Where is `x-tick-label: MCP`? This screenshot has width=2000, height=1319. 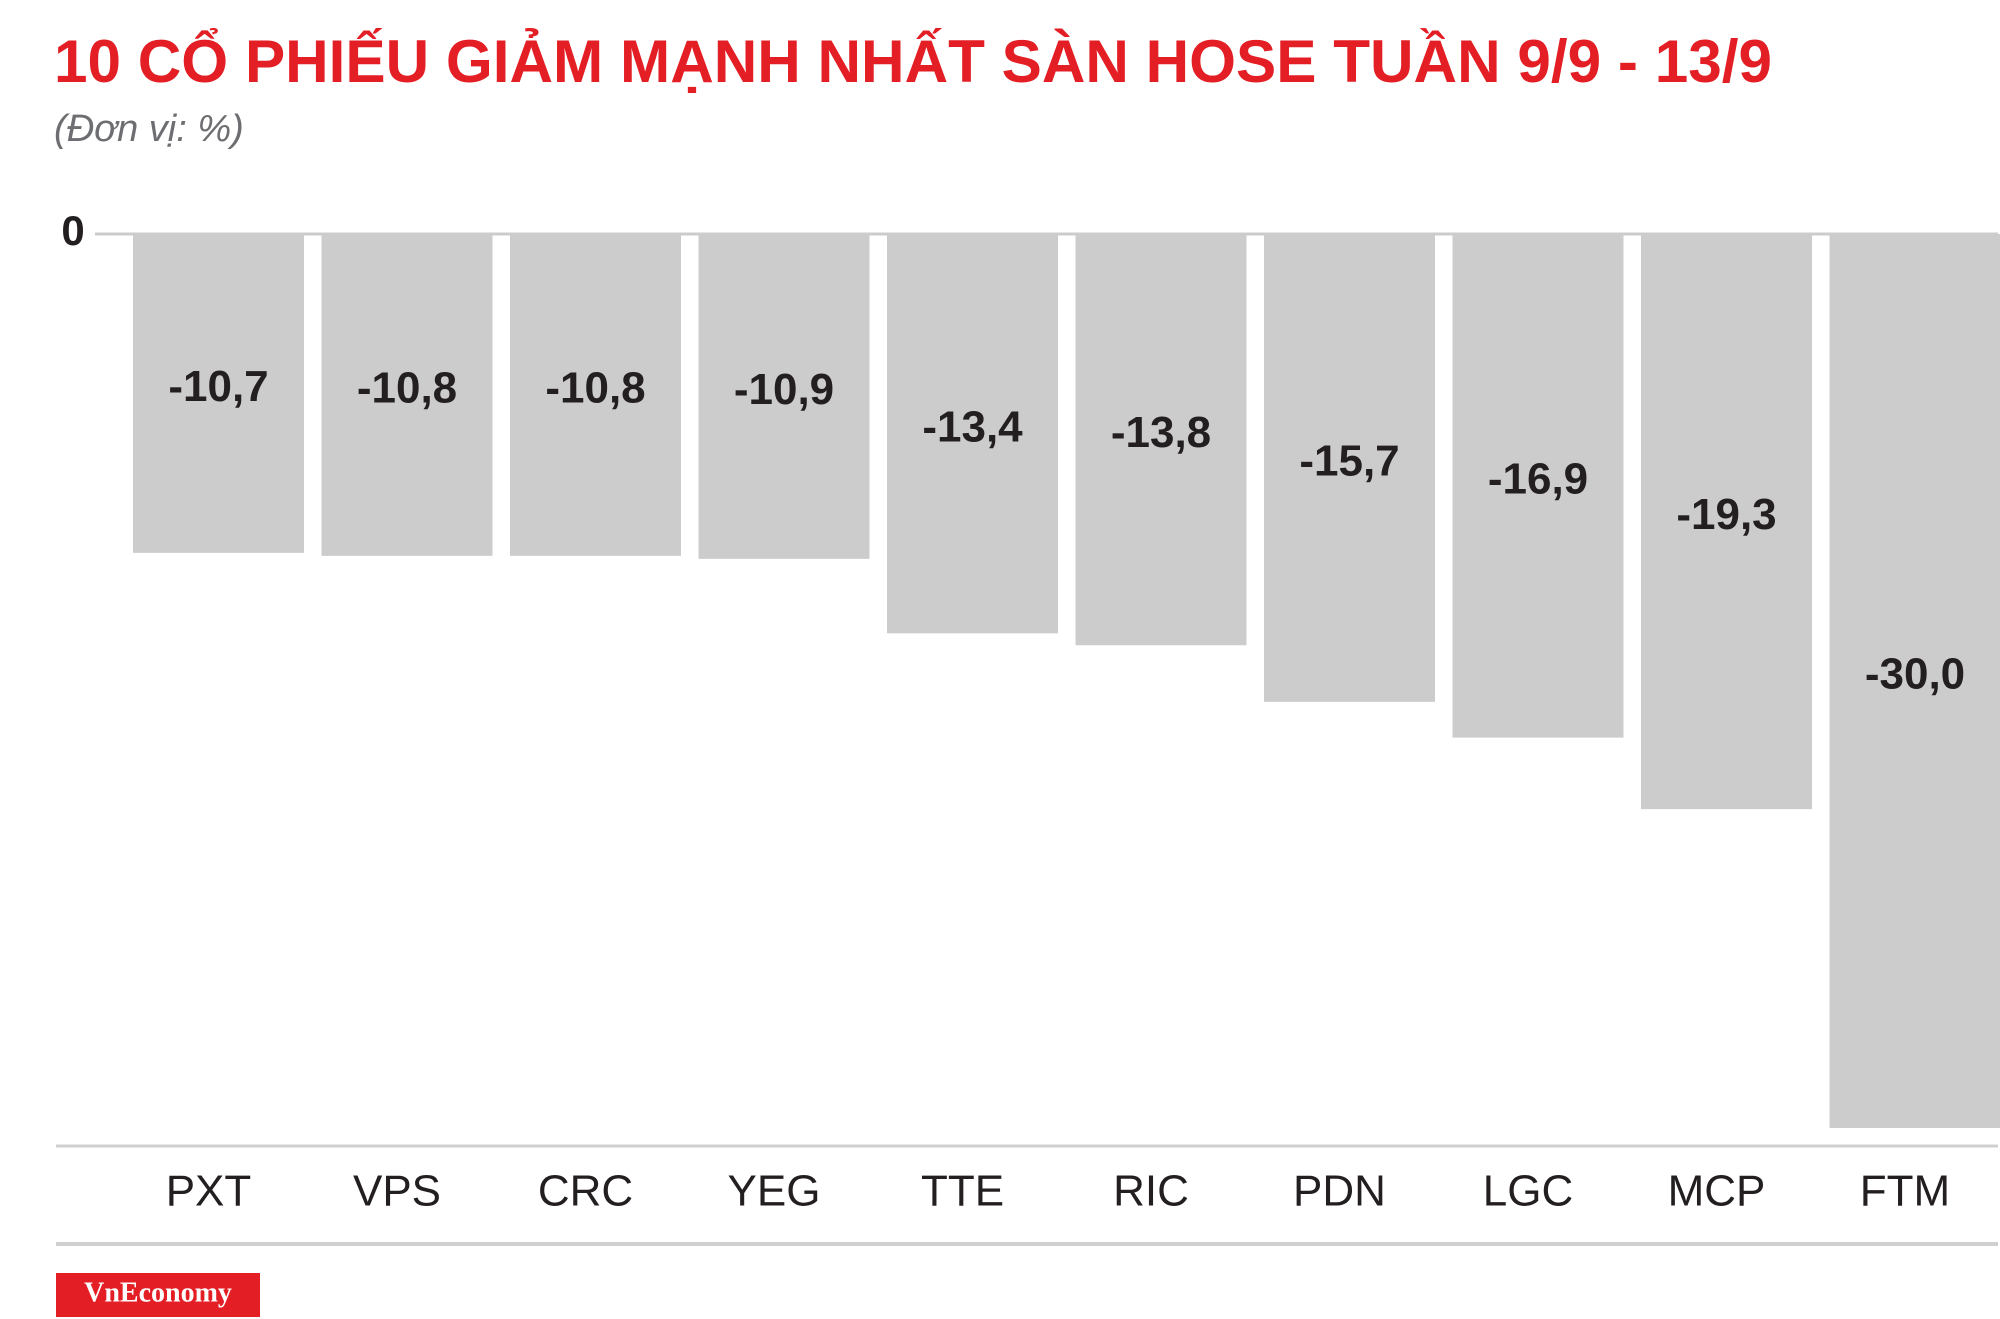 x-tick-label: MCP is located at coordinates (1717, 1191).